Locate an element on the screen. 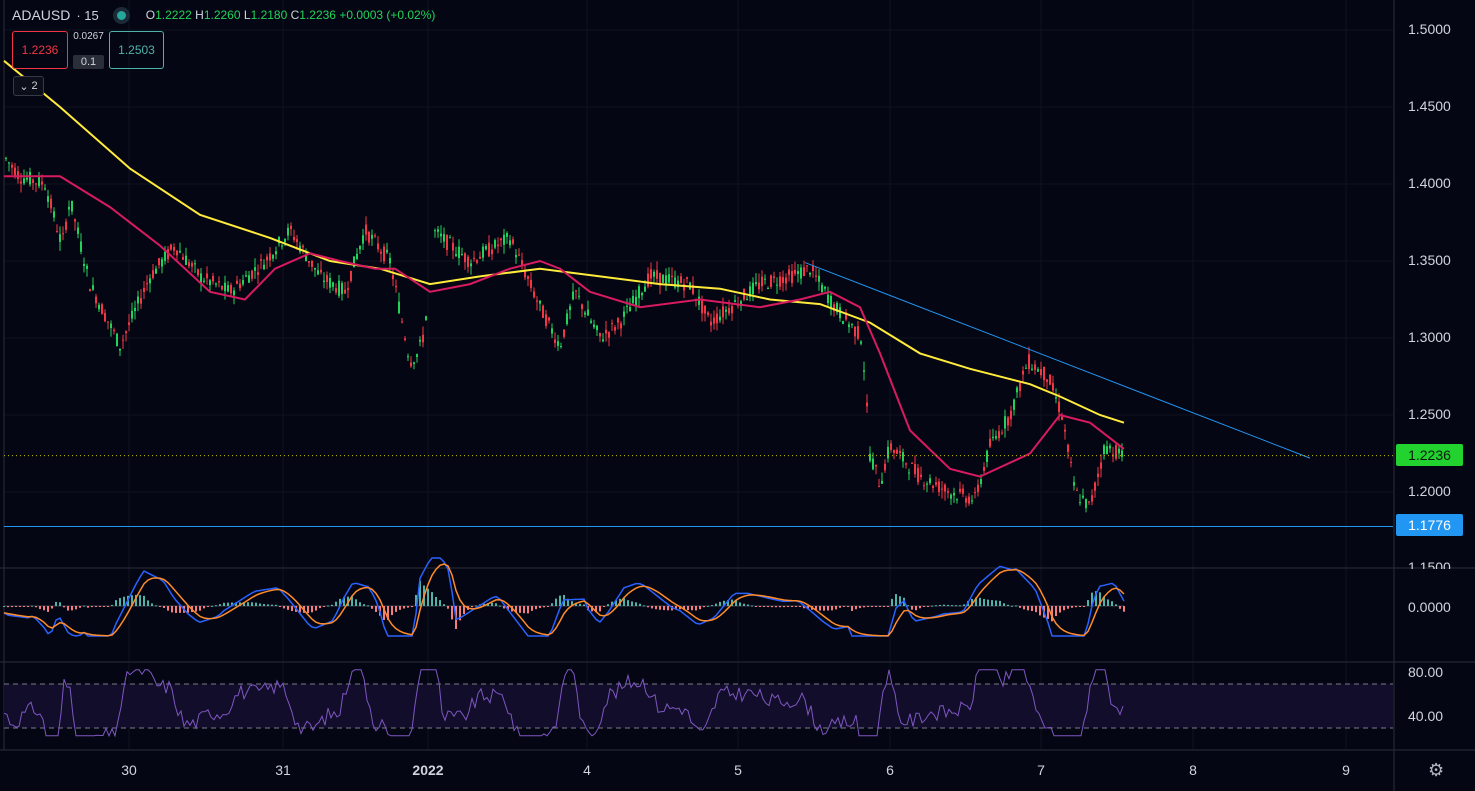 This screenshot has height=791, width=1475. interval-label: · 15 is located at coordinates (87, 15).